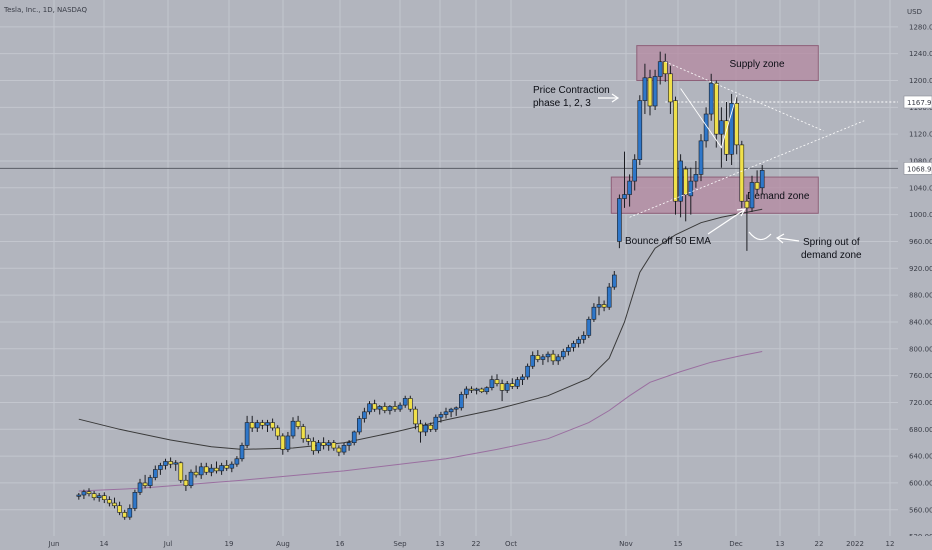 This screenshot has height=550, width=932. Describe the element at coordinates (831, 255) in the screenshot. I see `spring-line-2: demand zone` at that location.